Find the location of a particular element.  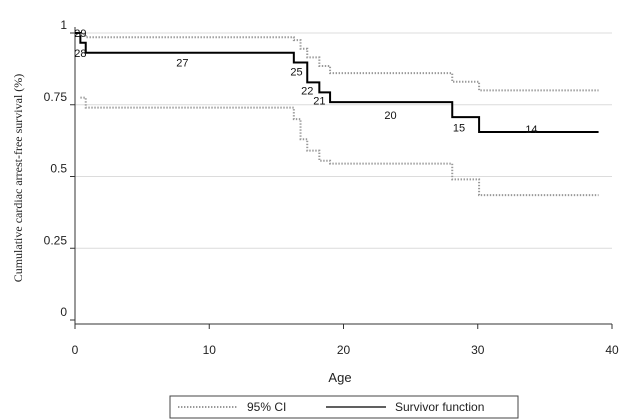

risk-label-5: 21 is located at coordinates (319, 101).